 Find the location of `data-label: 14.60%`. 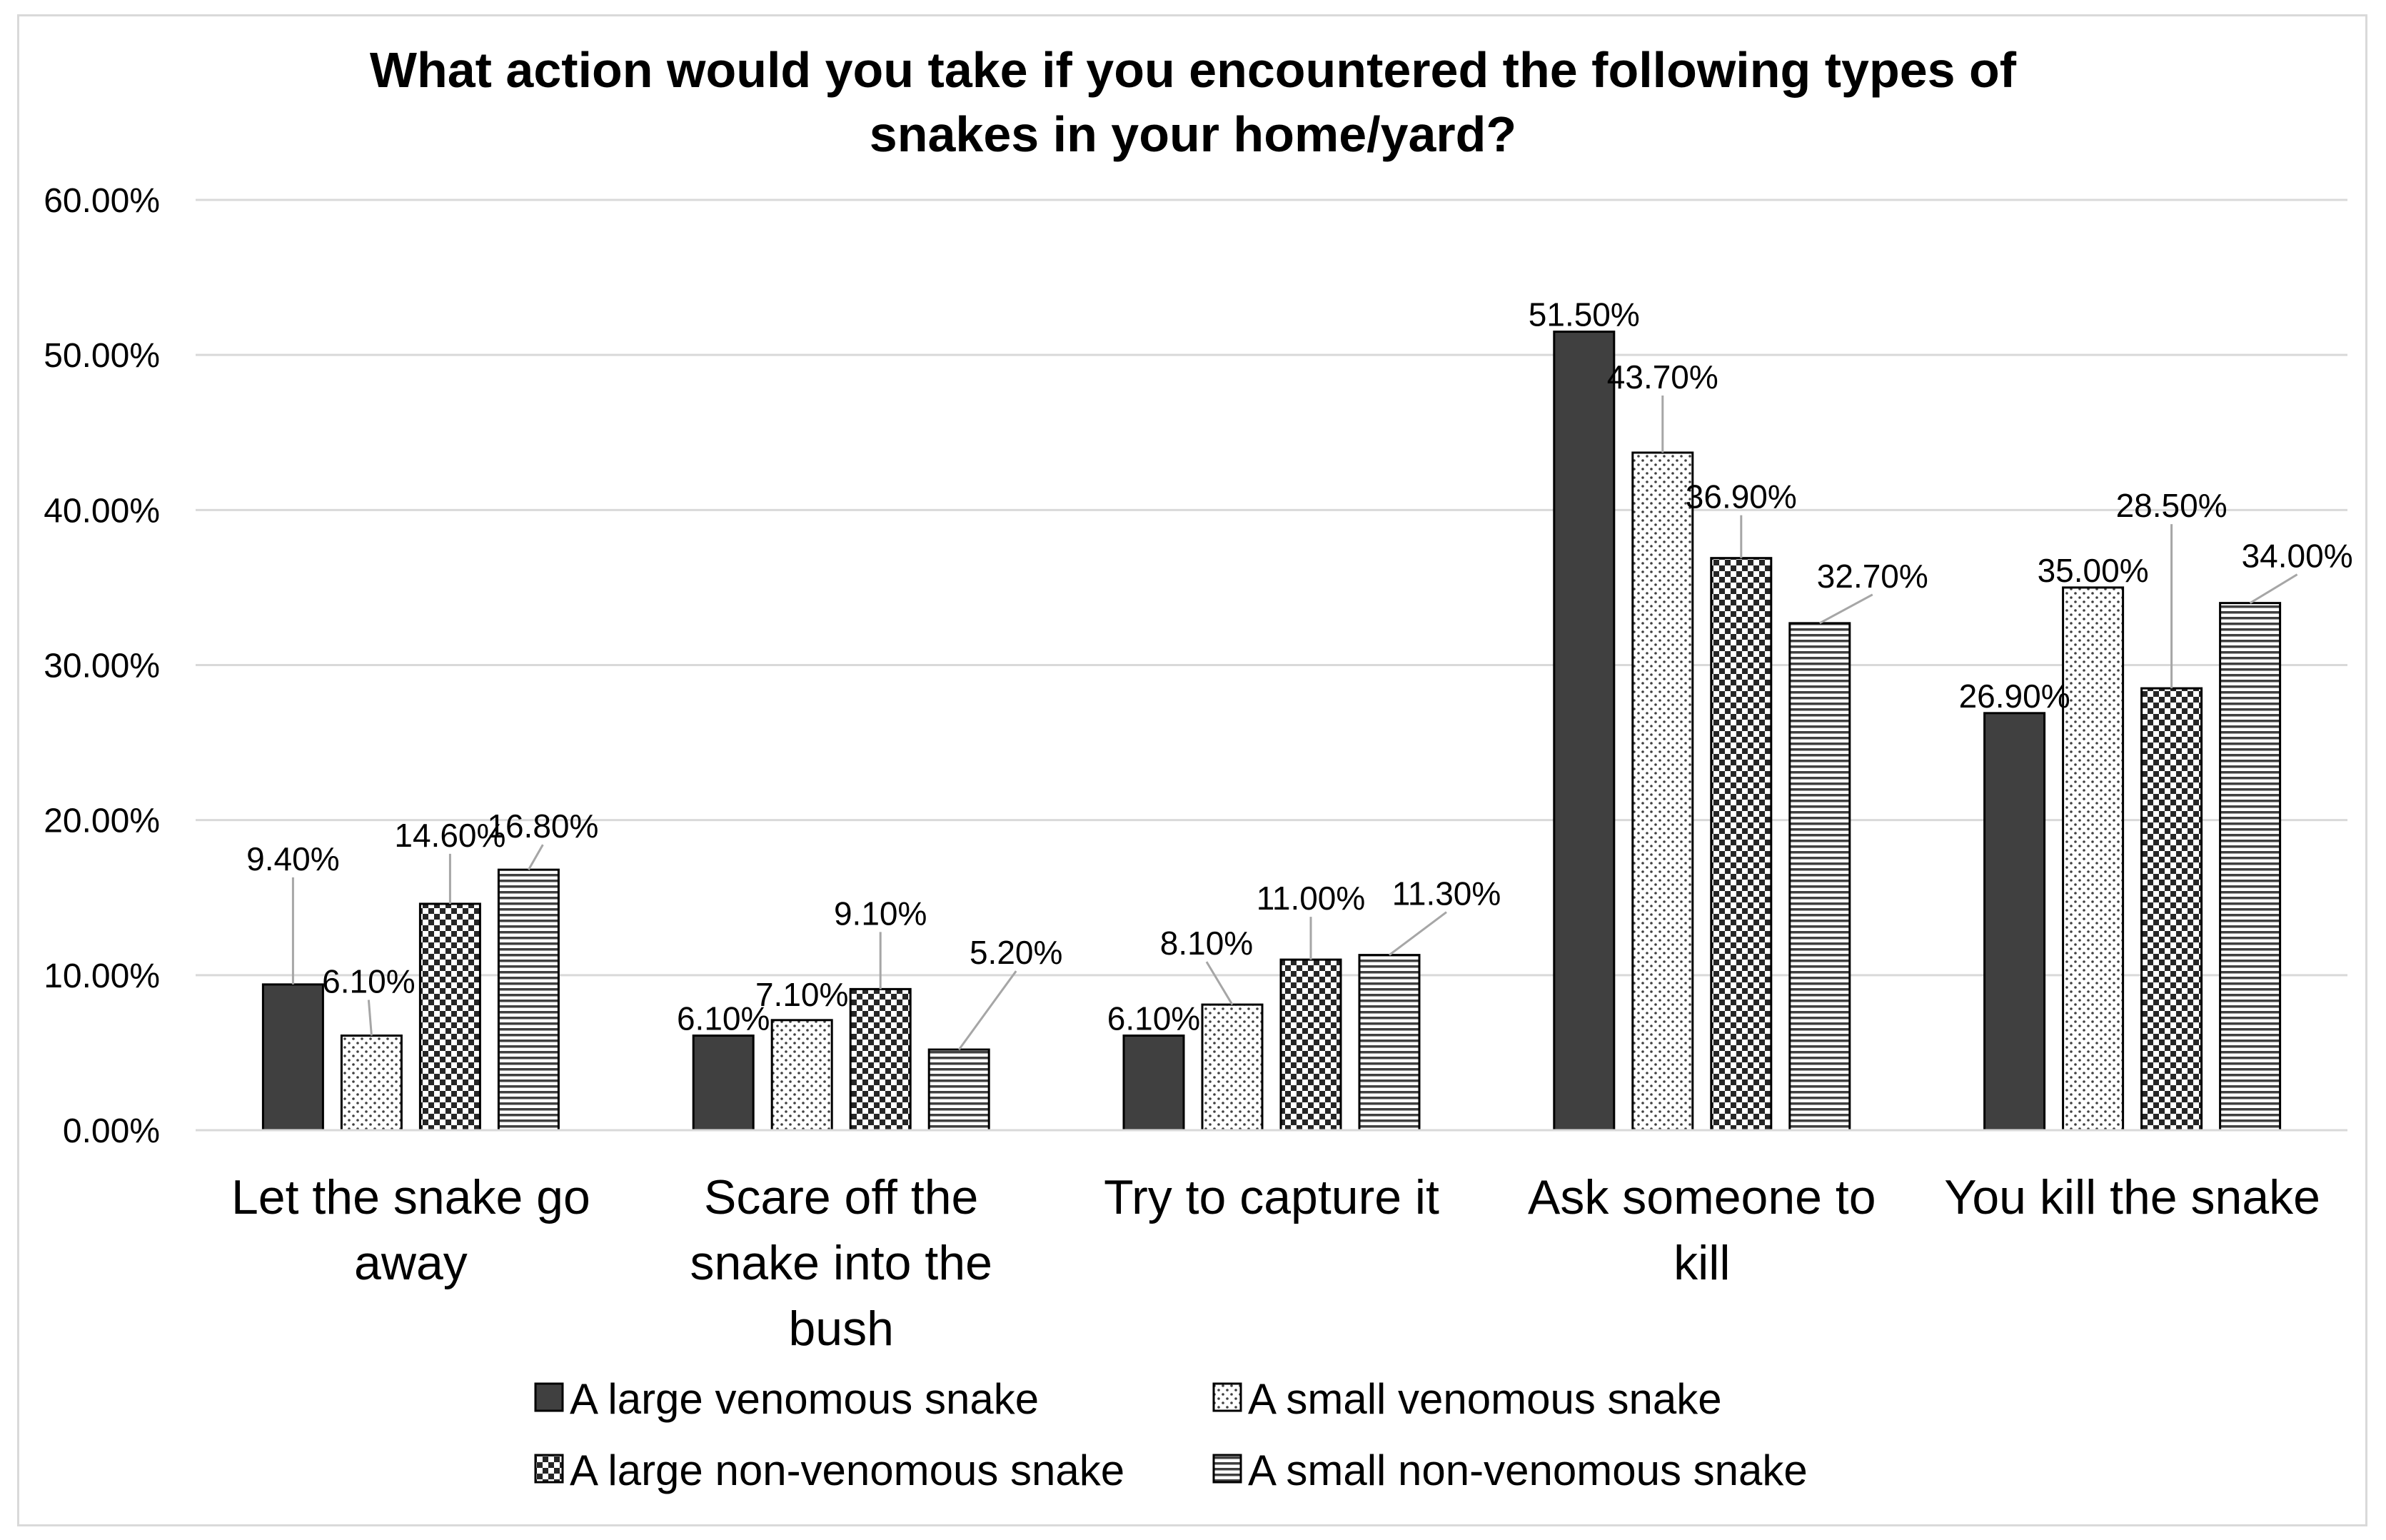

data-label: 14.60% is located at coordinates (449, 835).